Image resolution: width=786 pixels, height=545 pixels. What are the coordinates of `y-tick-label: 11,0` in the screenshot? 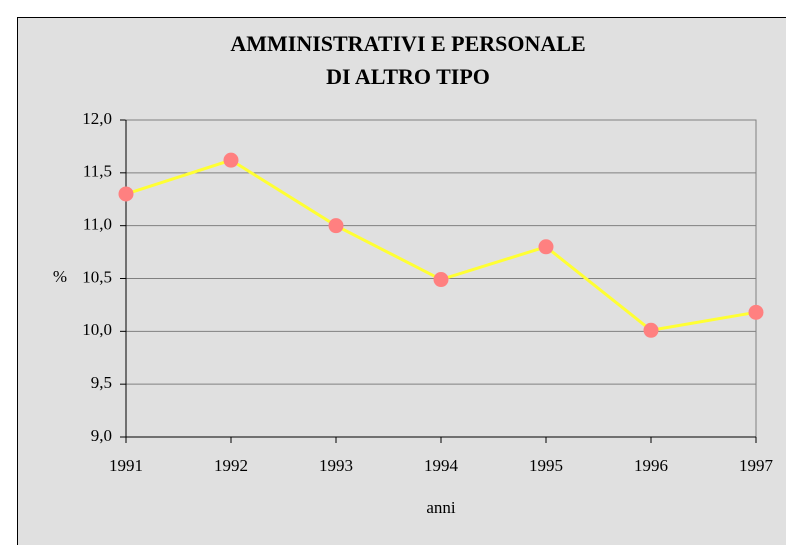 It's located at (97, 224).